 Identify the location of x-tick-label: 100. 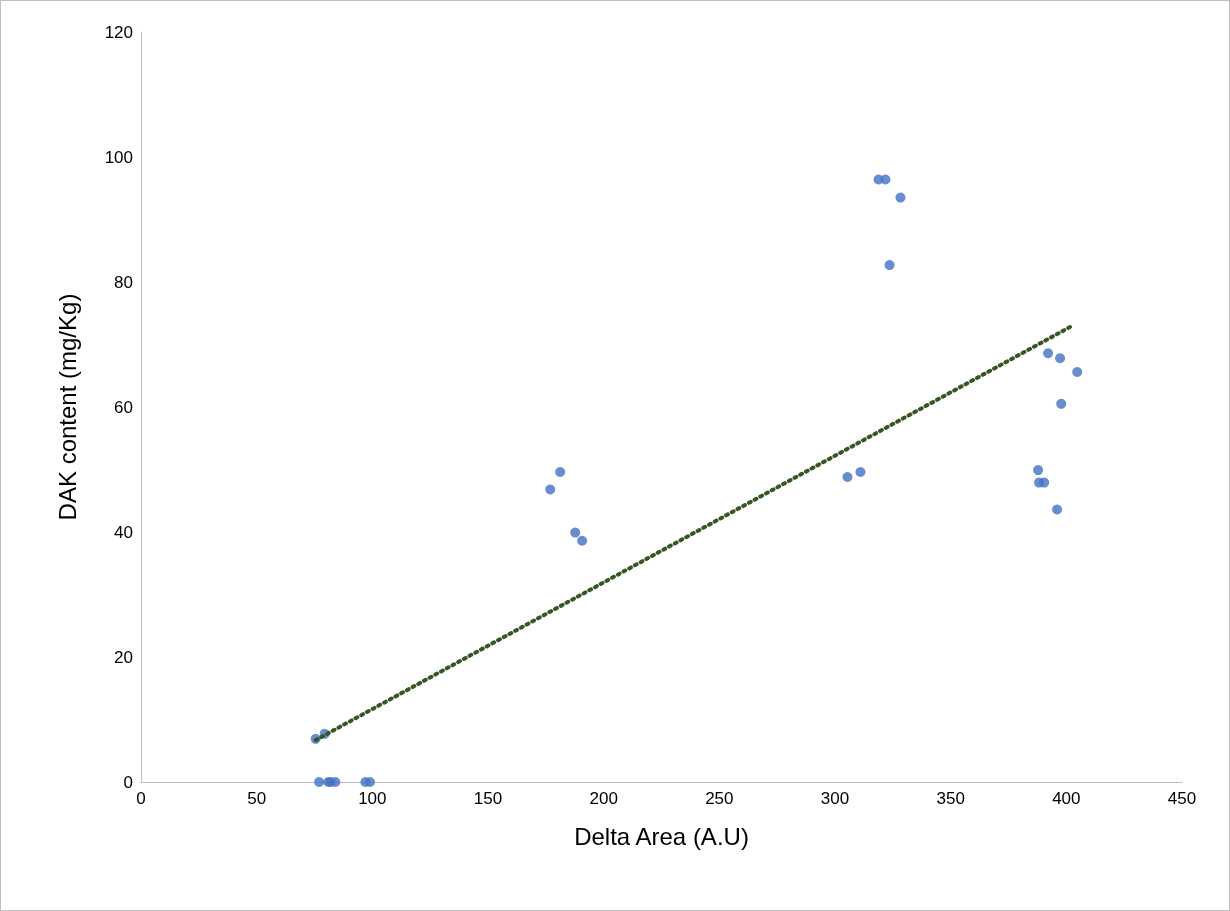
(372, 798).